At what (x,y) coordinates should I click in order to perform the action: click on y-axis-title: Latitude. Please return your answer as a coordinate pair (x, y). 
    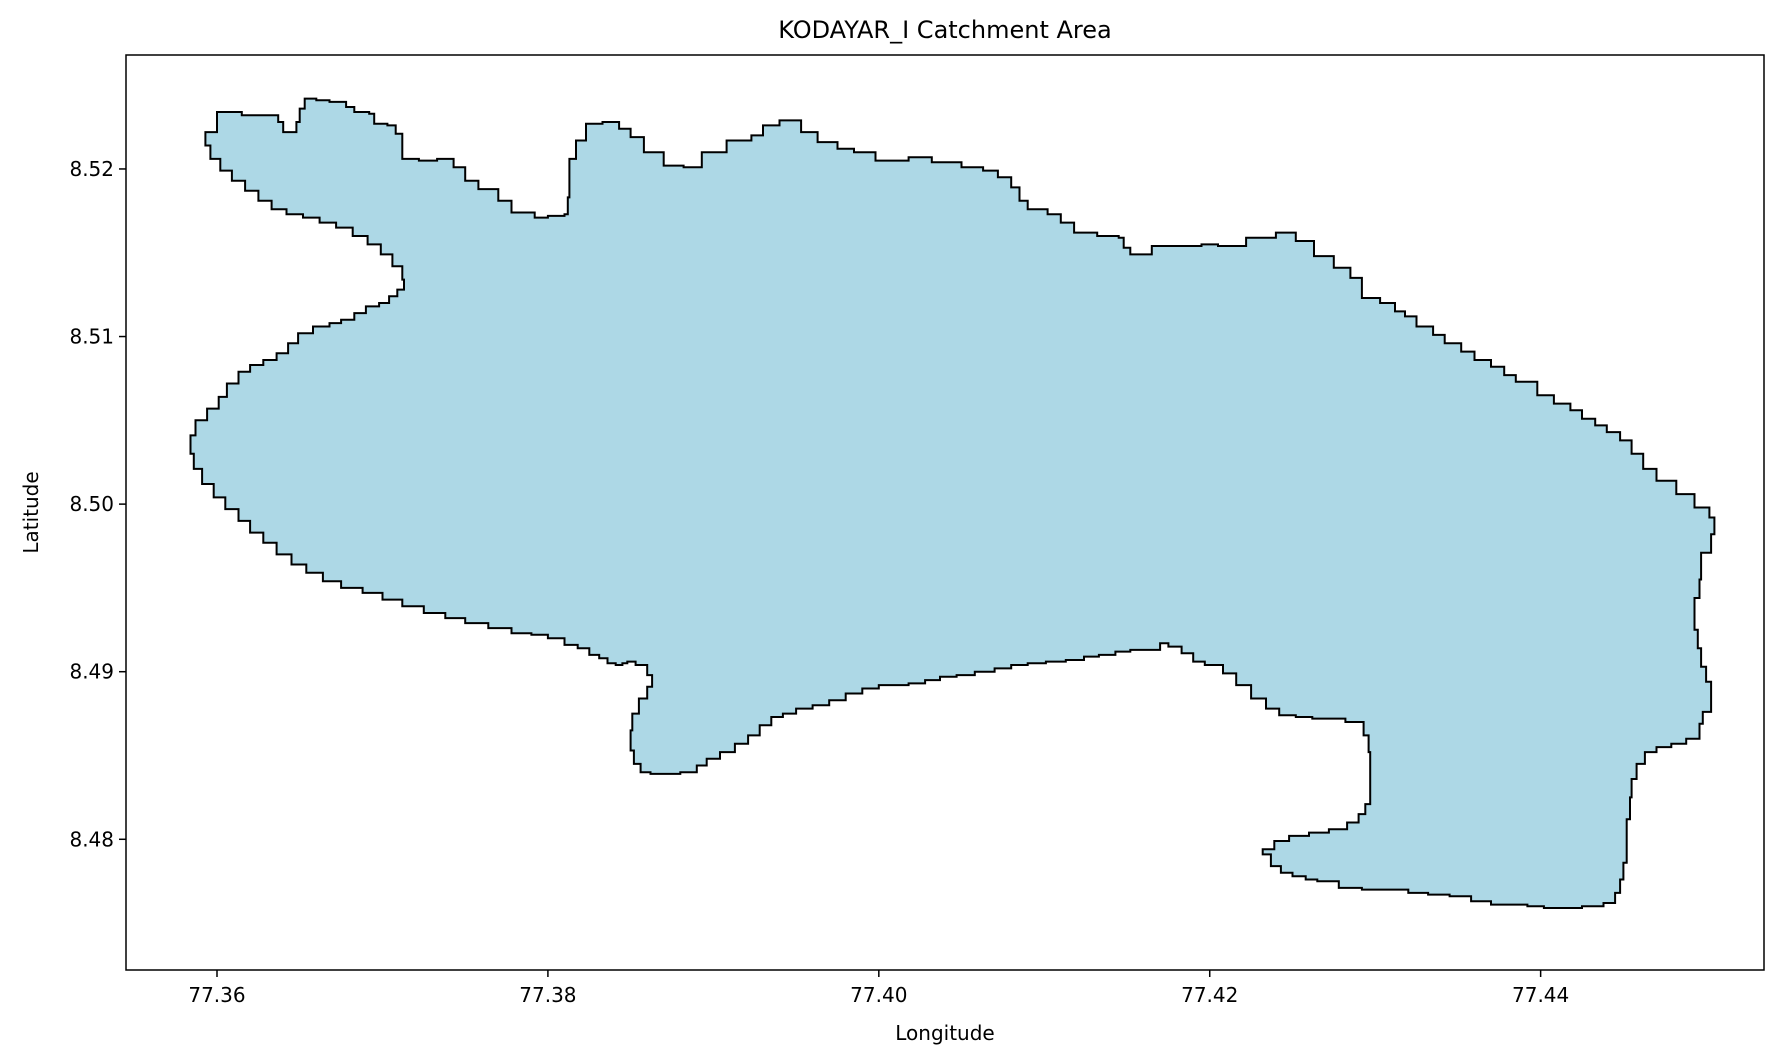
    Looking at the image, I should click on (31, 512).